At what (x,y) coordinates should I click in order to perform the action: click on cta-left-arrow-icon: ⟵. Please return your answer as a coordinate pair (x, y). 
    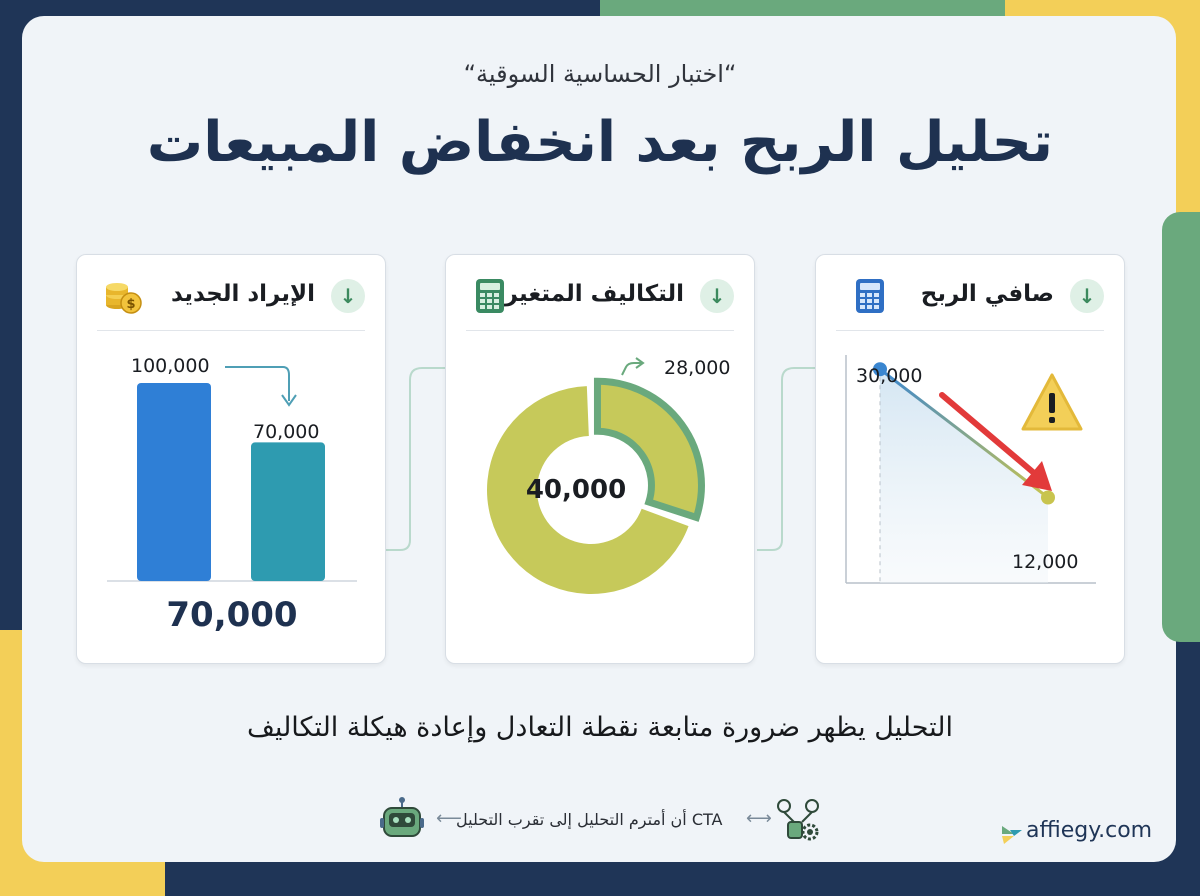
    Looking at the image, I should click on (449, 818).